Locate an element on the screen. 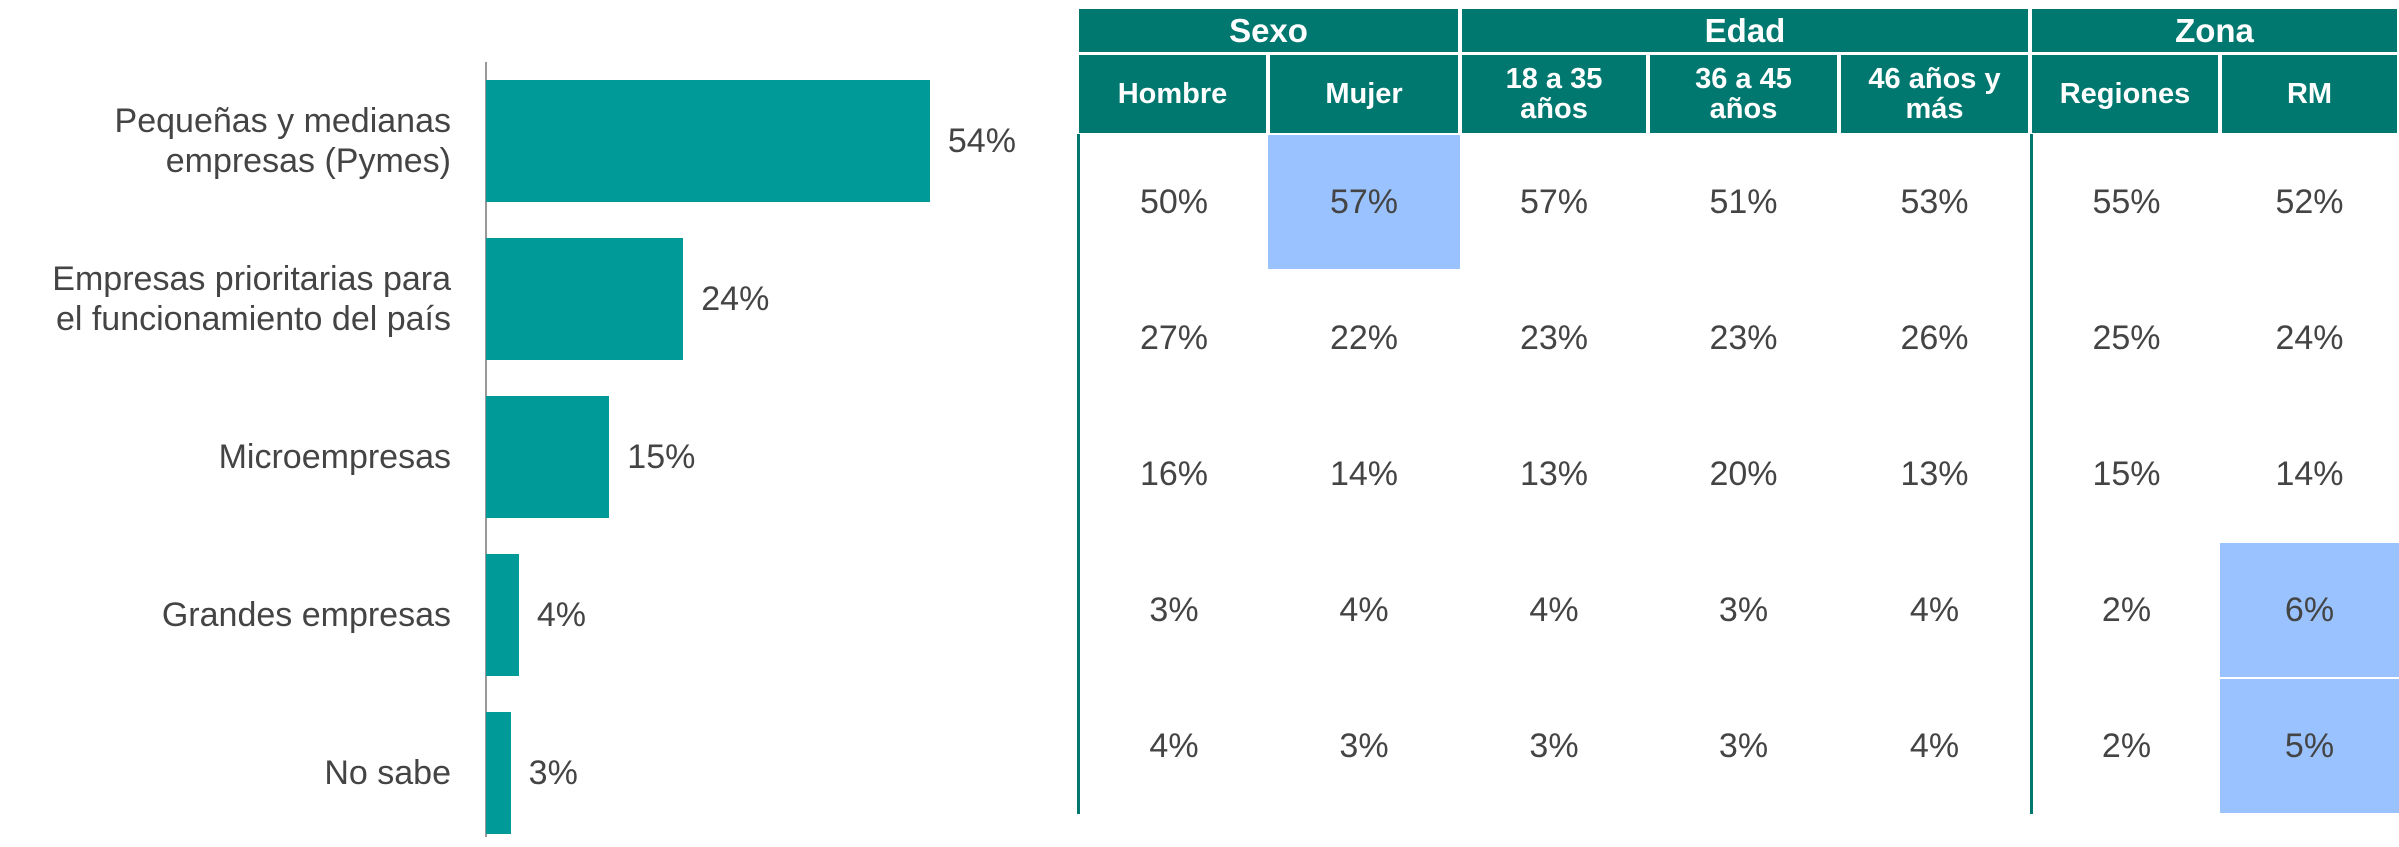 The image size is (2399, 847). table-cell: 5% is located at coordinates (2309, 746).